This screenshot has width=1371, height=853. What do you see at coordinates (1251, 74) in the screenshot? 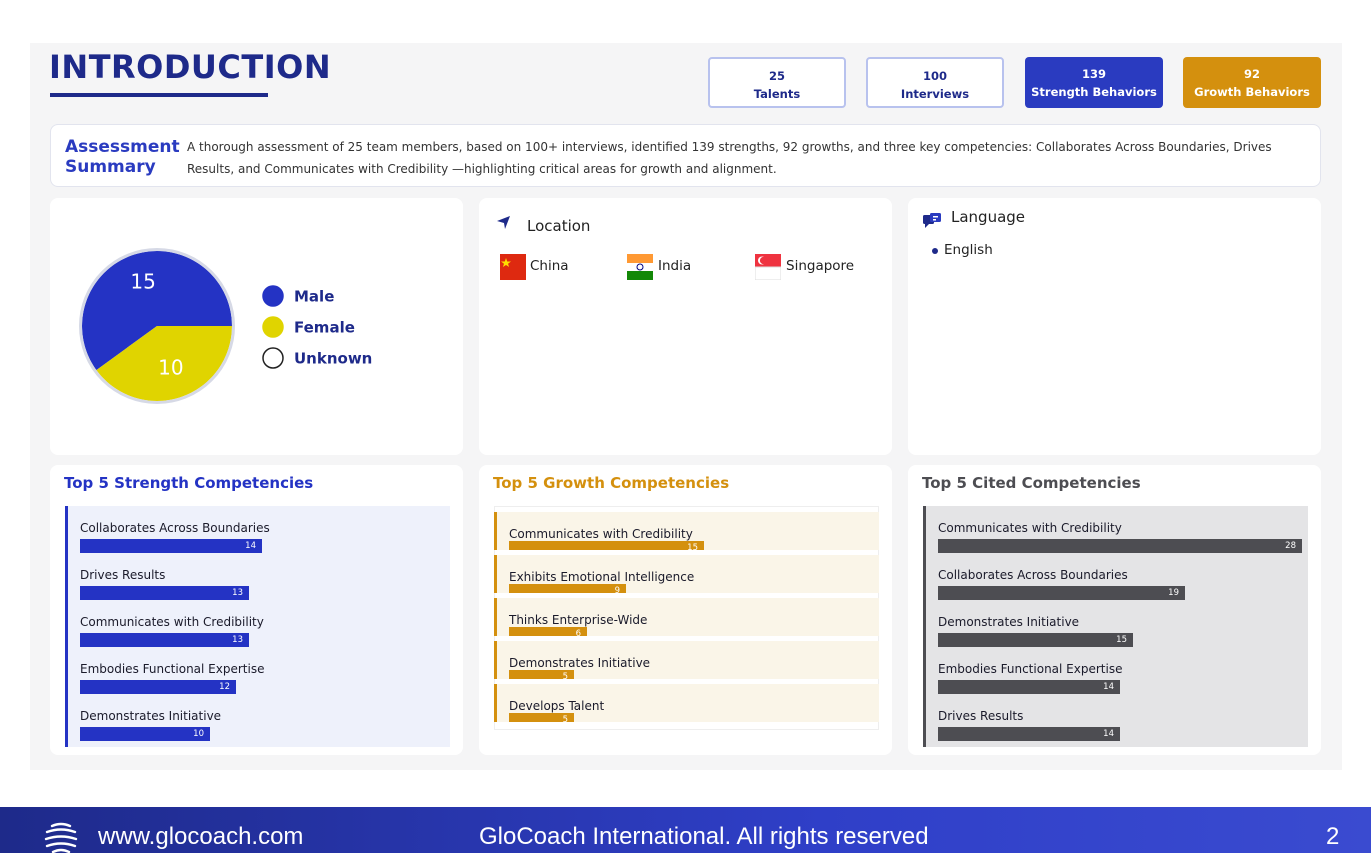
I see `stat-value: 92` at bounding box center [1251, 74].